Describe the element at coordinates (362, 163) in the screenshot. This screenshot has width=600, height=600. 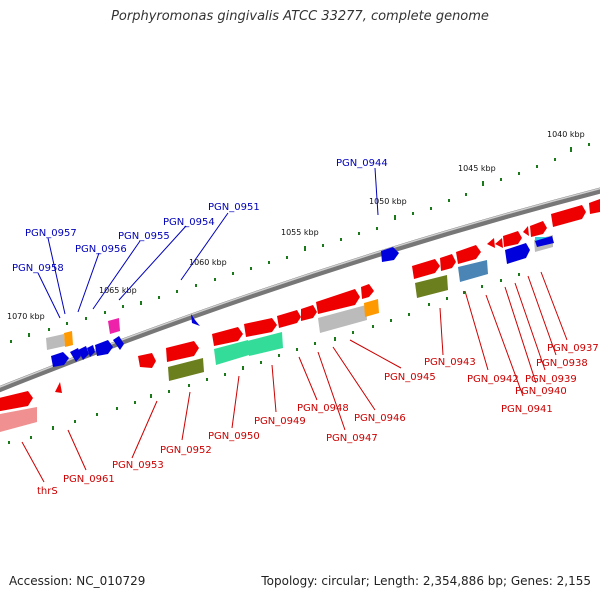
I see `gene-label: PGN_0944` at that location.